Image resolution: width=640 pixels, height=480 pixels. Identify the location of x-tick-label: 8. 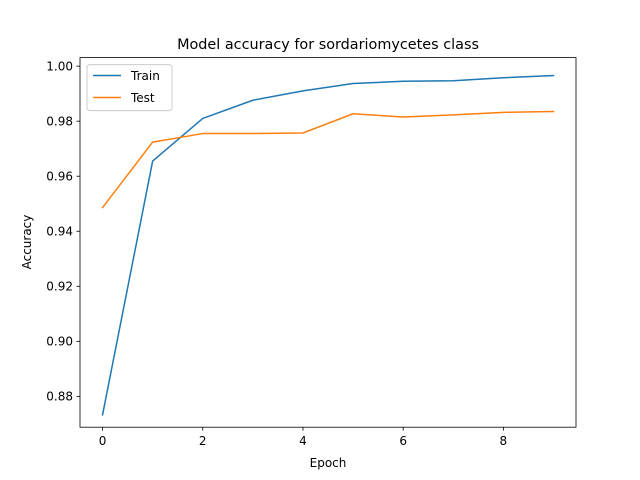
(504, 441).